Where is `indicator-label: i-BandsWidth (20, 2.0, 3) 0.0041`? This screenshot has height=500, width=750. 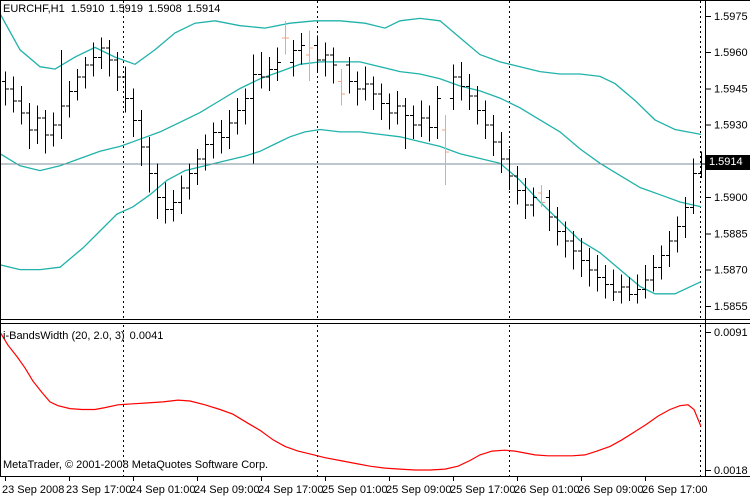
indicator-label: i-BandsWidth (20, 2.0, 3) 0.0041 is located at coordinates (83, 336).